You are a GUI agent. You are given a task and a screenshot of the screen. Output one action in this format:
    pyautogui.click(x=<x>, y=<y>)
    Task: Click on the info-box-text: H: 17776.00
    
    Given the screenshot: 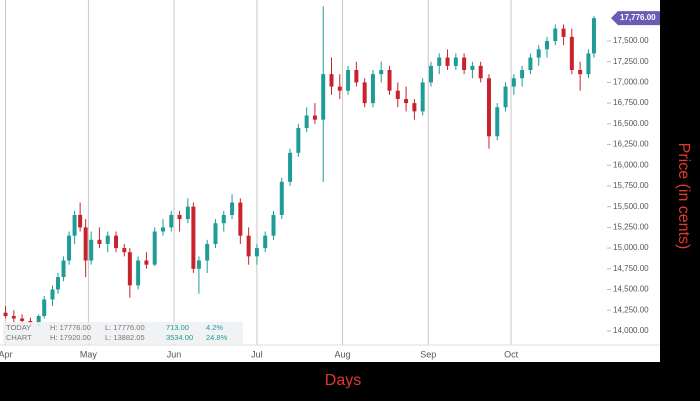 What is the action you would take?
    pyautogui.click(x=70, y=327)
    